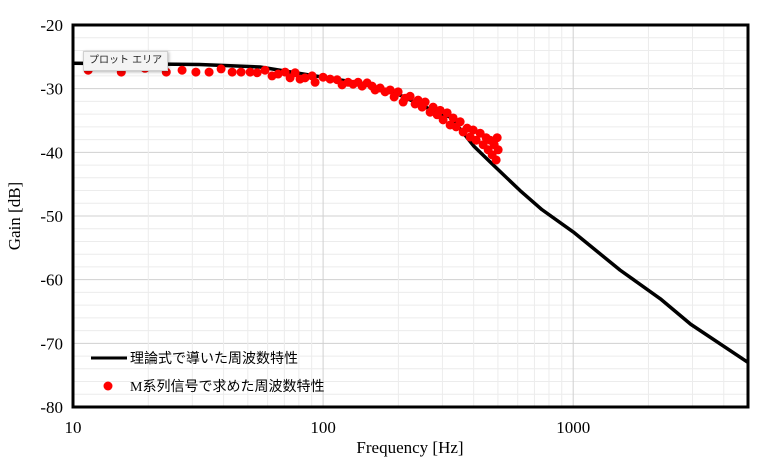 This screenshot has height=461, width=762. What do you see at coordinates (409, 447) in the screenshot?
I see `x-axis-label: Frequency [Hz]` at bounding box center [409, 447].